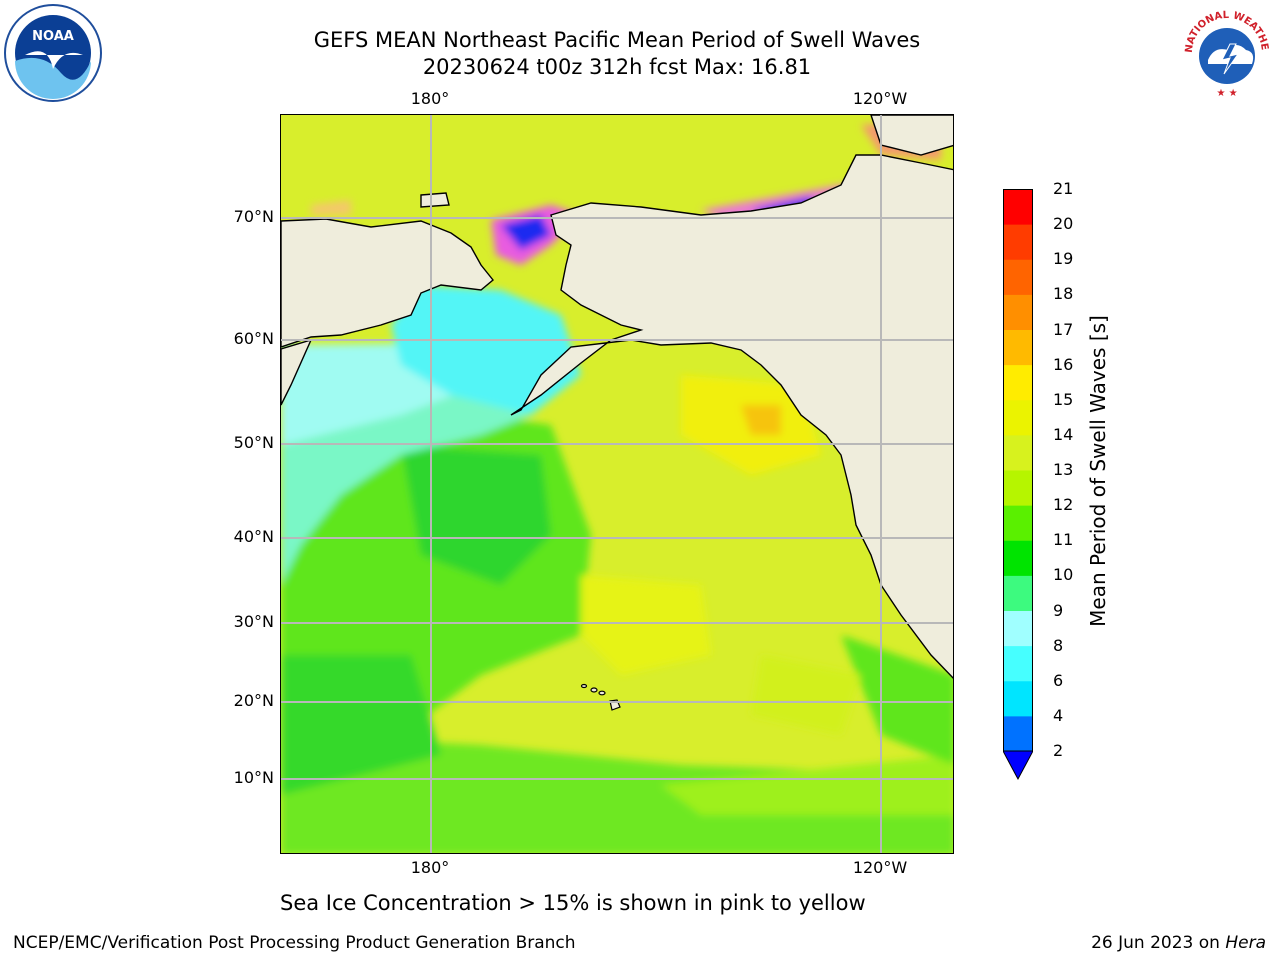 The width and height of the screenshot is (1280, 960). What do you see at coordinates (1063, 399) in the screenshot?
I see `colorbar-tick-label: 15` at bounding box center [1063, 399].